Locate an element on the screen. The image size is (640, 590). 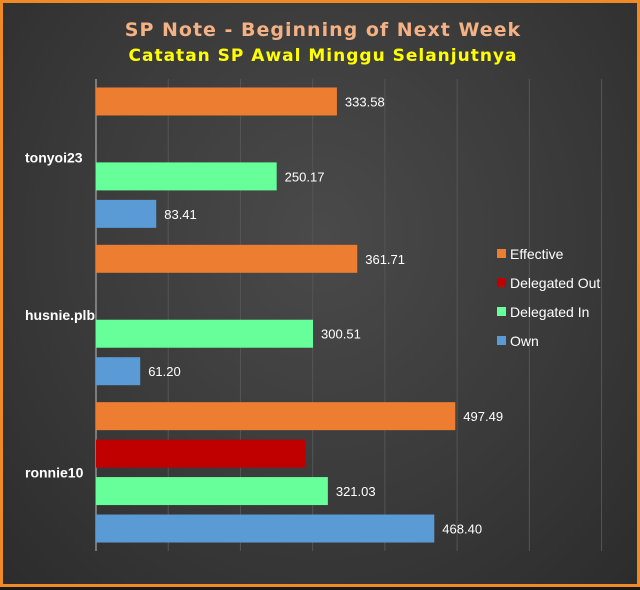
bar-effective-husnie-plb is located at coordinates (227, 258).